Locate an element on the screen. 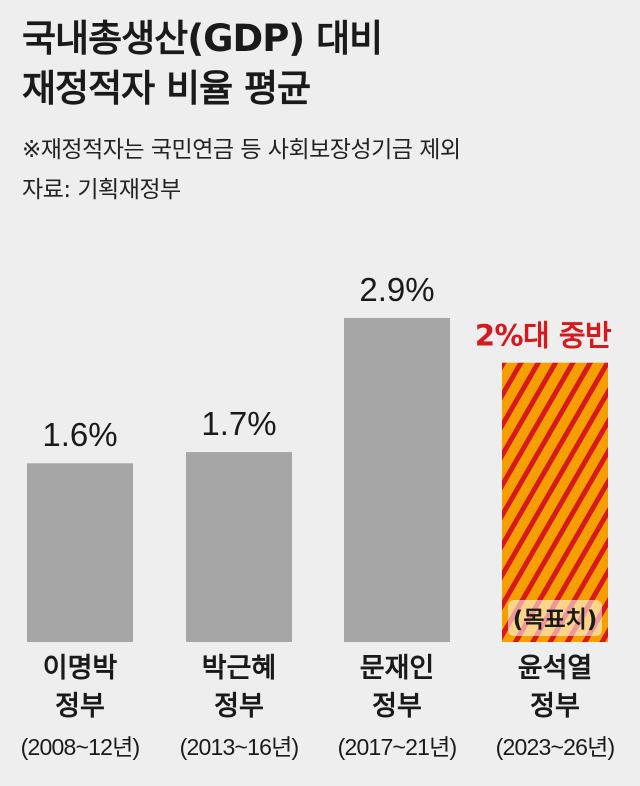  chart-notes: ※재정적자는 국민연금 등 사회보장성기금 제외 자료: 기획재정부 is located at coordinates (241, 170).